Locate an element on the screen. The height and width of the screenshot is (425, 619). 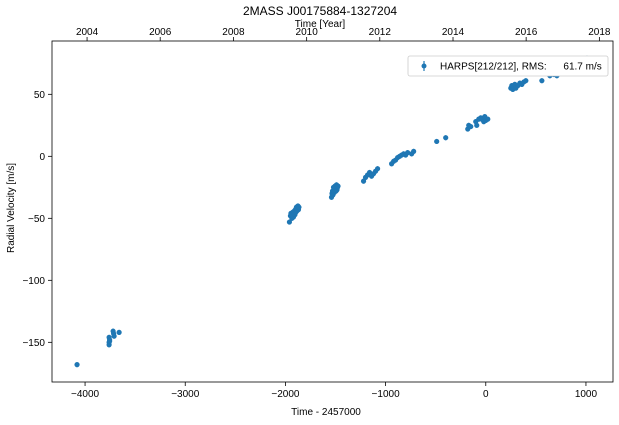
legend: HARPS[212/212], RMS: 61.7 m/s is located at coordinates (508, 66).